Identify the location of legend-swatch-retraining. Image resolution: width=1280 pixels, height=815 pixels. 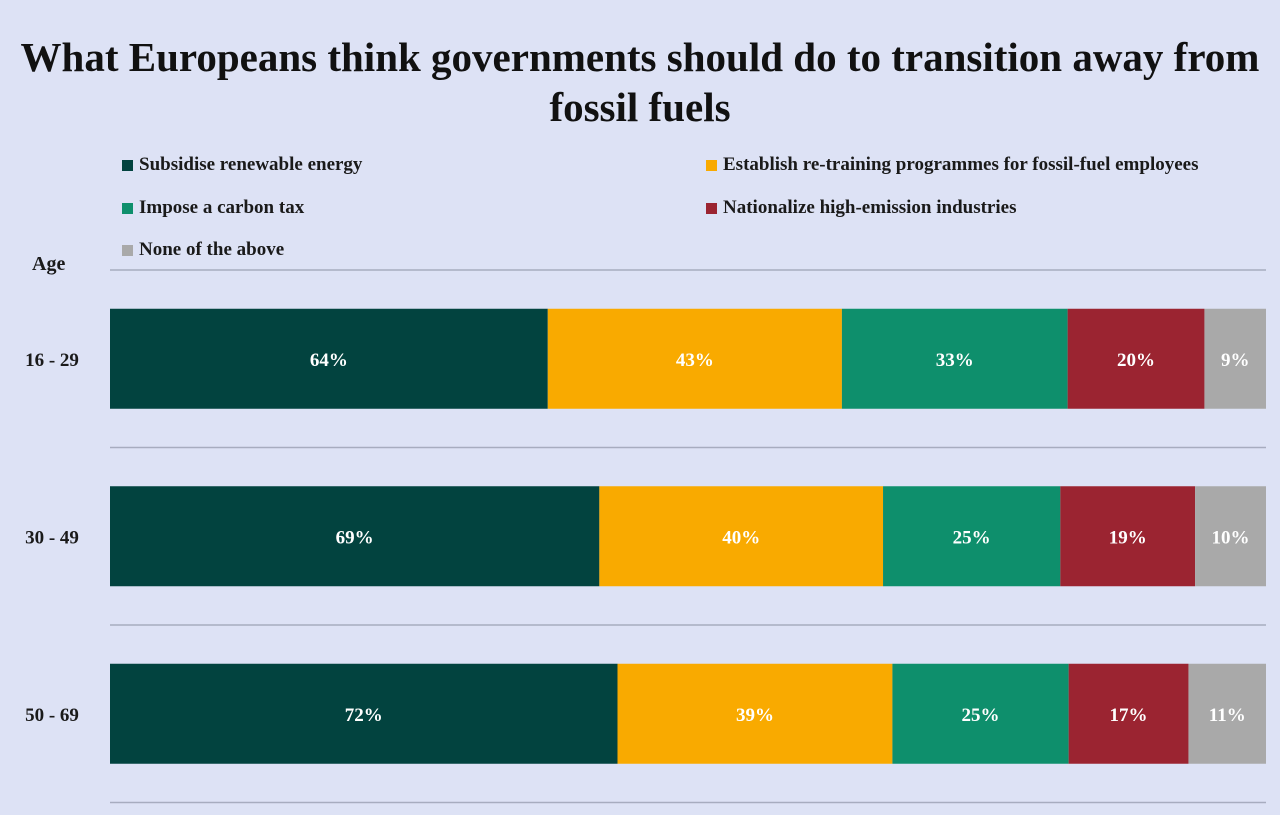
(711, 165).